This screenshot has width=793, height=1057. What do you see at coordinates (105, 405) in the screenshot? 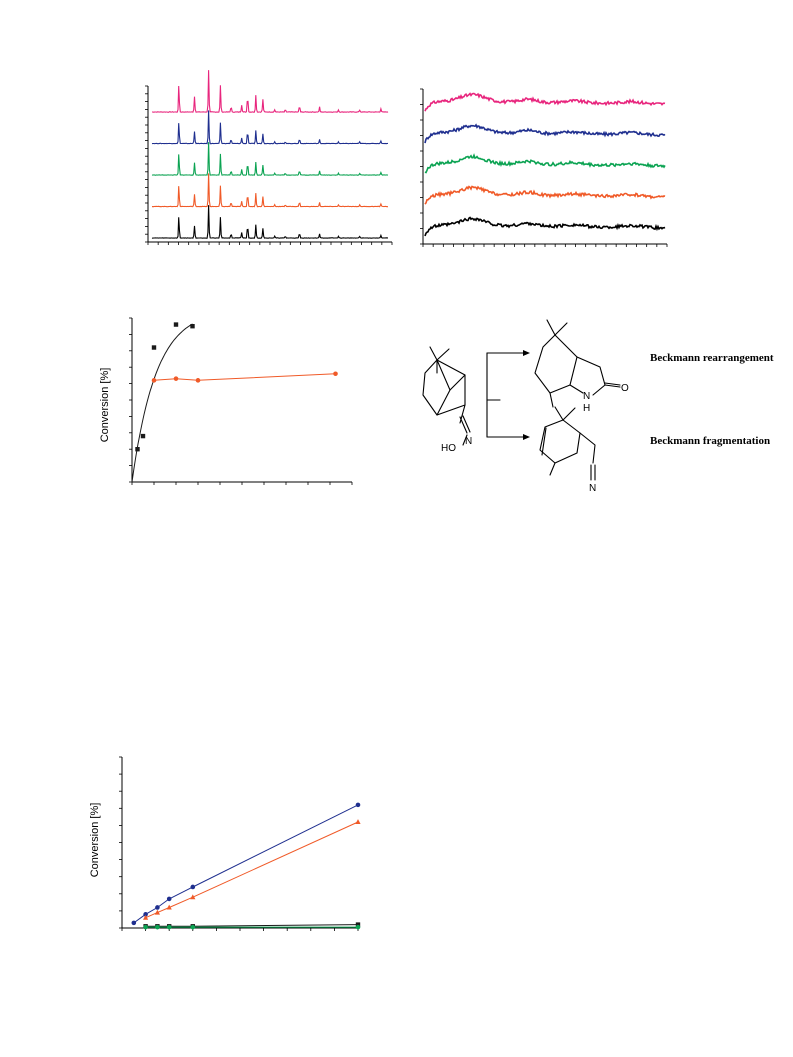
I see `conversion-1-ylabel: Conversion [%]` at bounding box center [105, 405].